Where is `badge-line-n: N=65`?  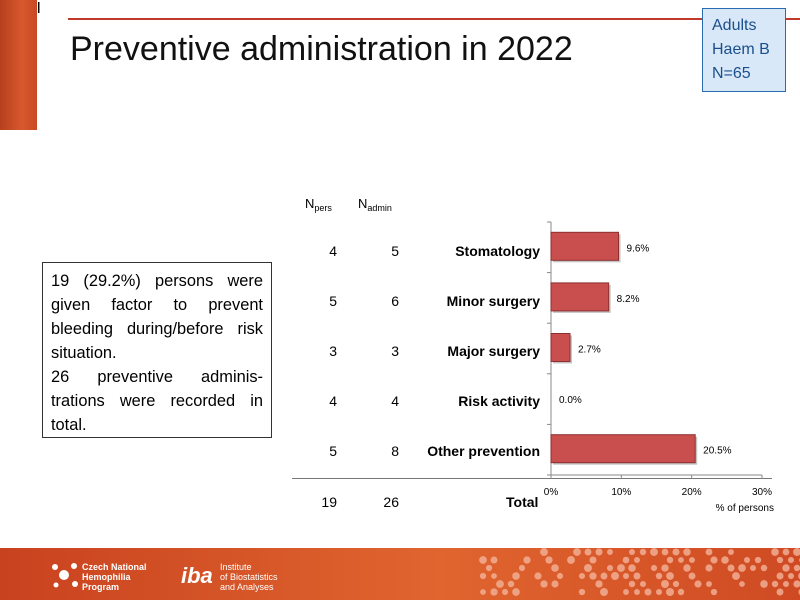
badge-line-n: N=65 is located at coordinates (731, 73).